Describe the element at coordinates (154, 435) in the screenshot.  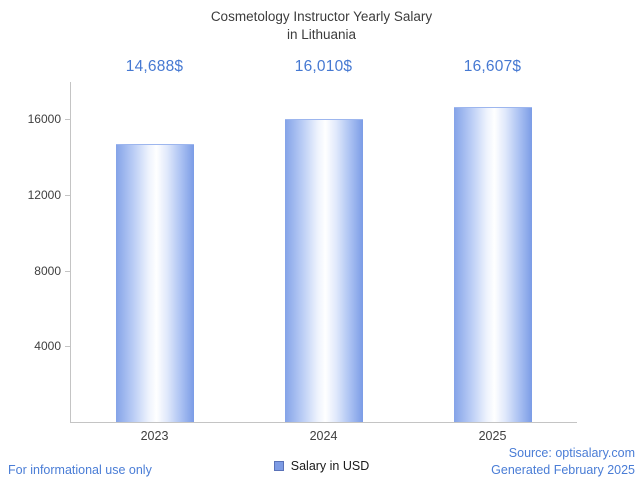
I see `x-axis-label-2023: 2023` at that location.